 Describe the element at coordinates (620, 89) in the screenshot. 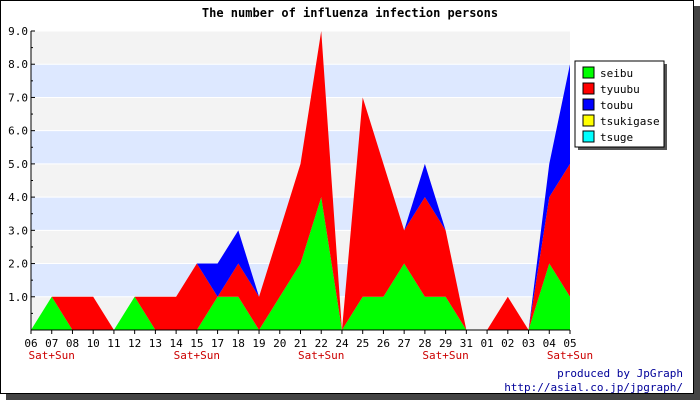

I see `legend-label: tyuubu` at that location.